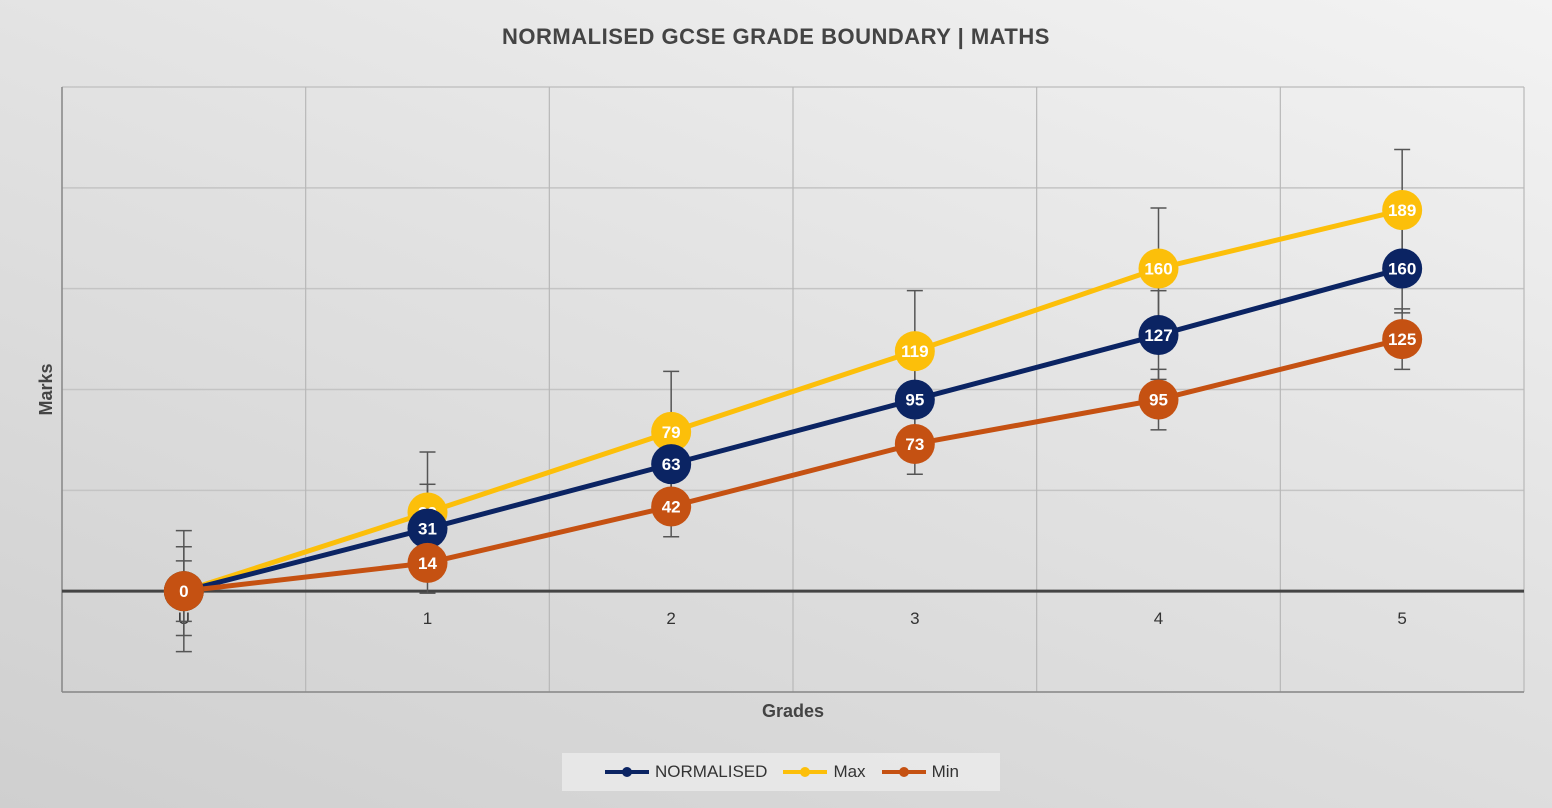 This screenshot has height=808, width=1552. Describe the element at coordinates (670, 618) in the screenshot. I see `x-tick-label: 2` at that location.